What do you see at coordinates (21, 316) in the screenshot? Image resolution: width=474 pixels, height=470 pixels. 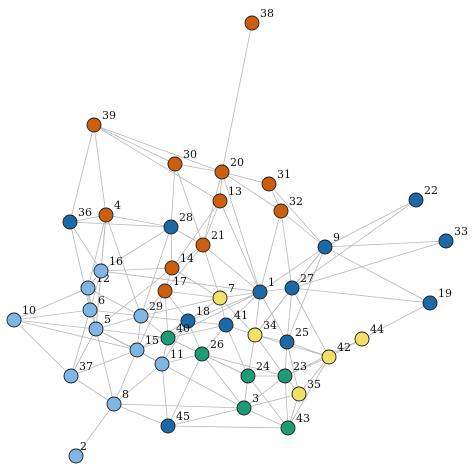 I see `node-10: 10` at bounding box center [21, 316].